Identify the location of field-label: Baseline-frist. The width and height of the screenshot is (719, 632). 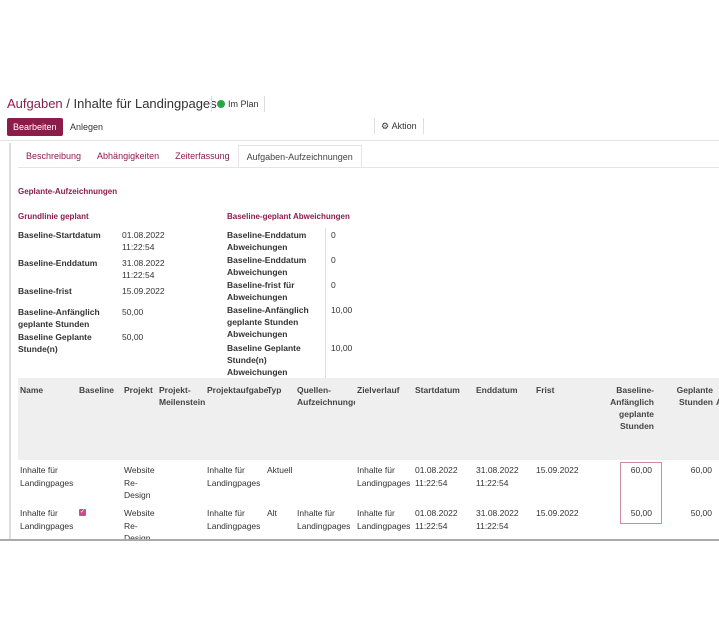
(45, 291).